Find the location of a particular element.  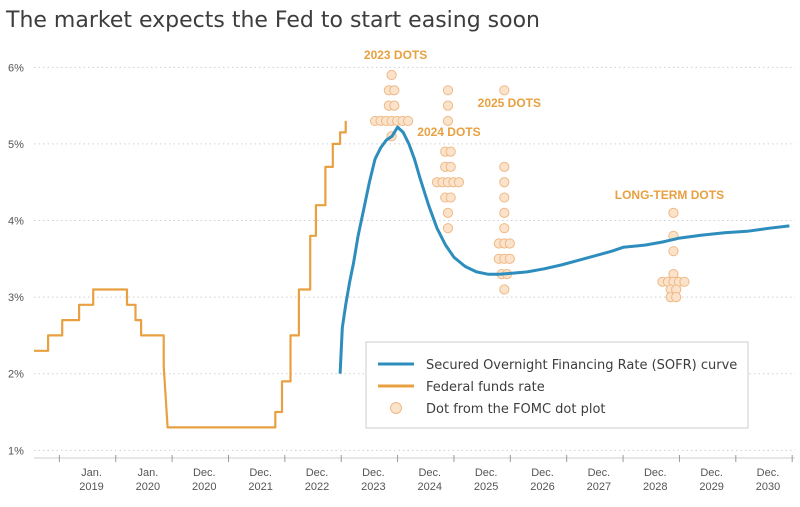

legend-dot-swatch is located at coordinates (396, 408).